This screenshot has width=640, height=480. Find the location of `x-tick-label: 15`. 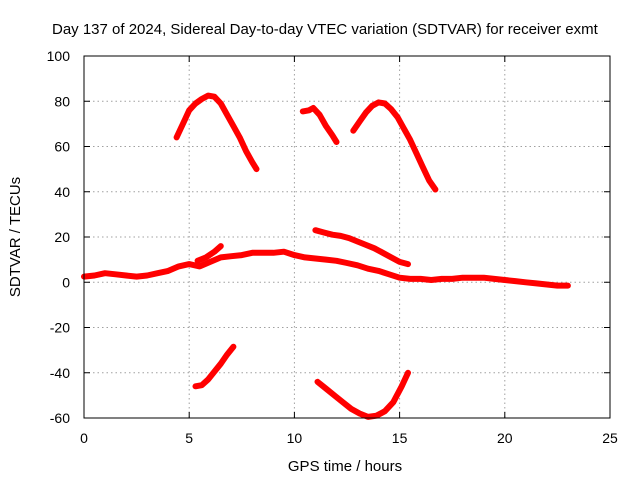

x-tick-label: 15 is located at coordinates (400, 438).